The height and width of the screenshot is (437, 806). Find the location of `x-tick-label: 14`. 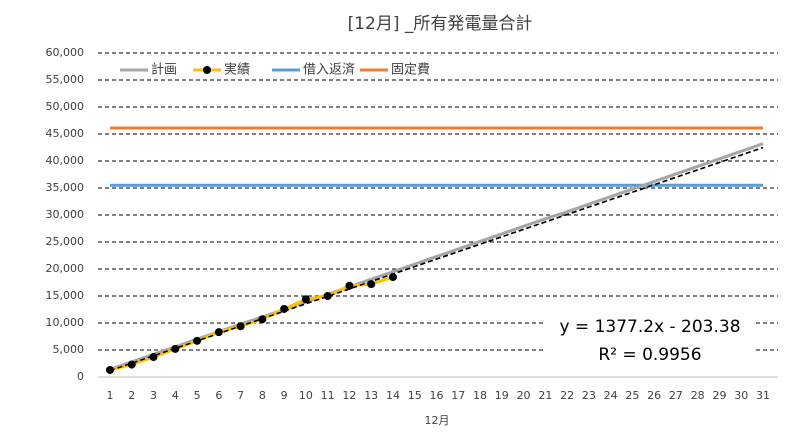

x-tick-label: 14 is located at coordinates (393, 395).